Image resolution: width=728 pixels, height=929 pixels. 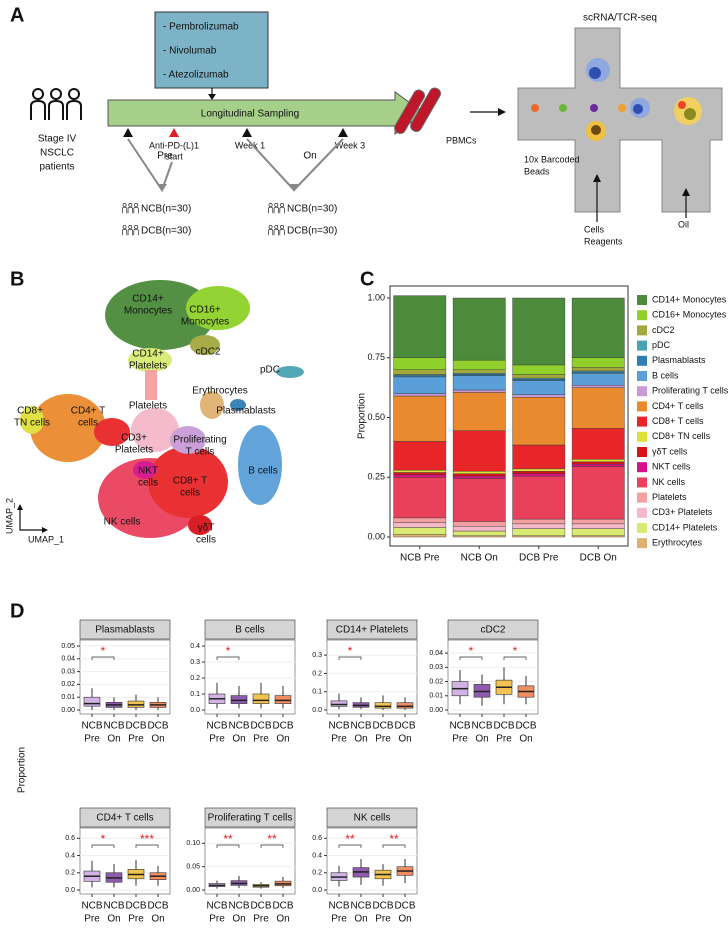 What do you see at coordinates (196, 75) in the screenshot?
I see `drug: - Atezolizumab` at bounding box center [196, 75].